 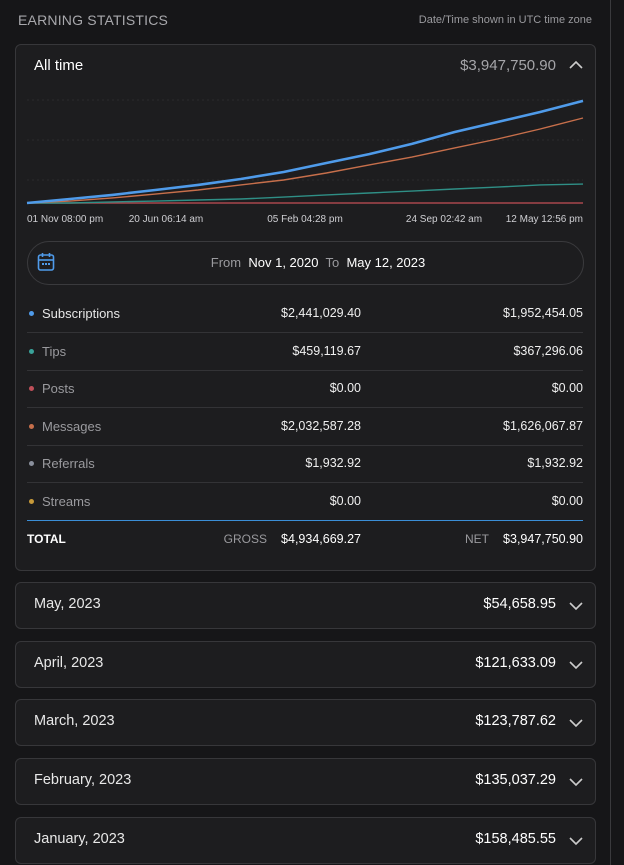 What do you see at coordinates (333, 463) in the screenshot?
I see `row-gross: $1,932.92` at bounding box center [333, 463].